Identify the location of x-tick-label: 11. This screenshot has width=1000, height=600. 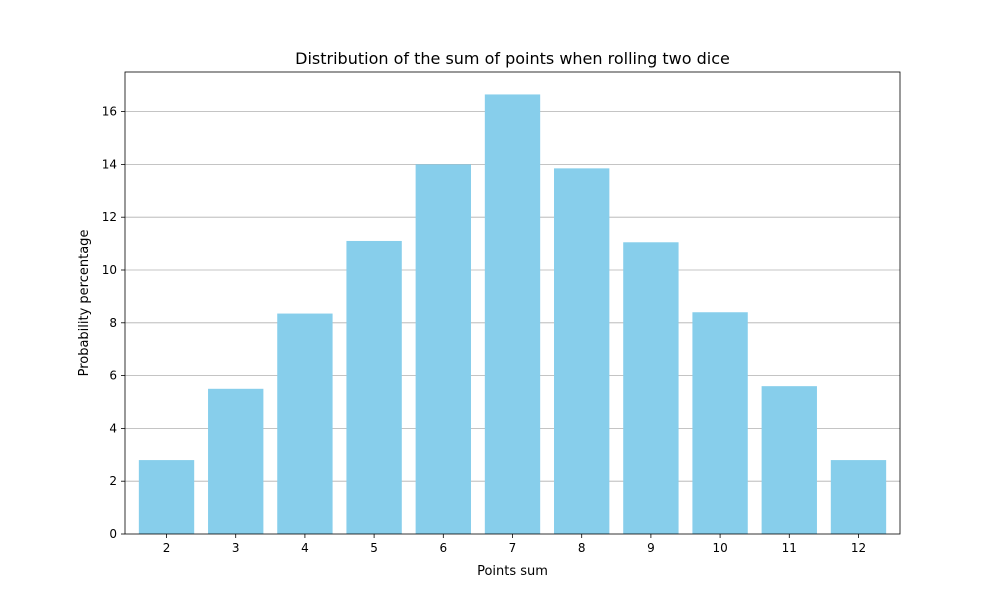
(789, 548).